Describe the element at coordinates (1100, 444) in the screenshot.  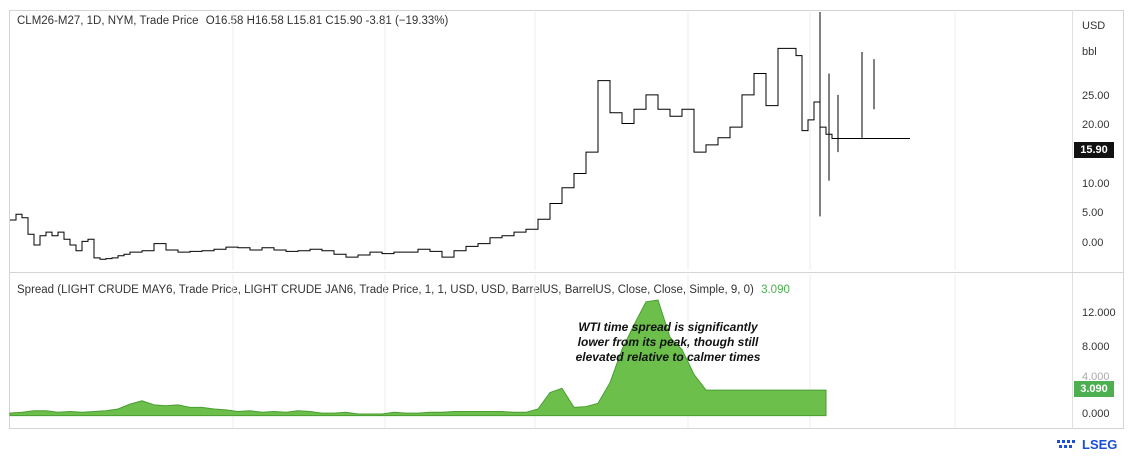
I see `lseg-text: LSEG` at that location.